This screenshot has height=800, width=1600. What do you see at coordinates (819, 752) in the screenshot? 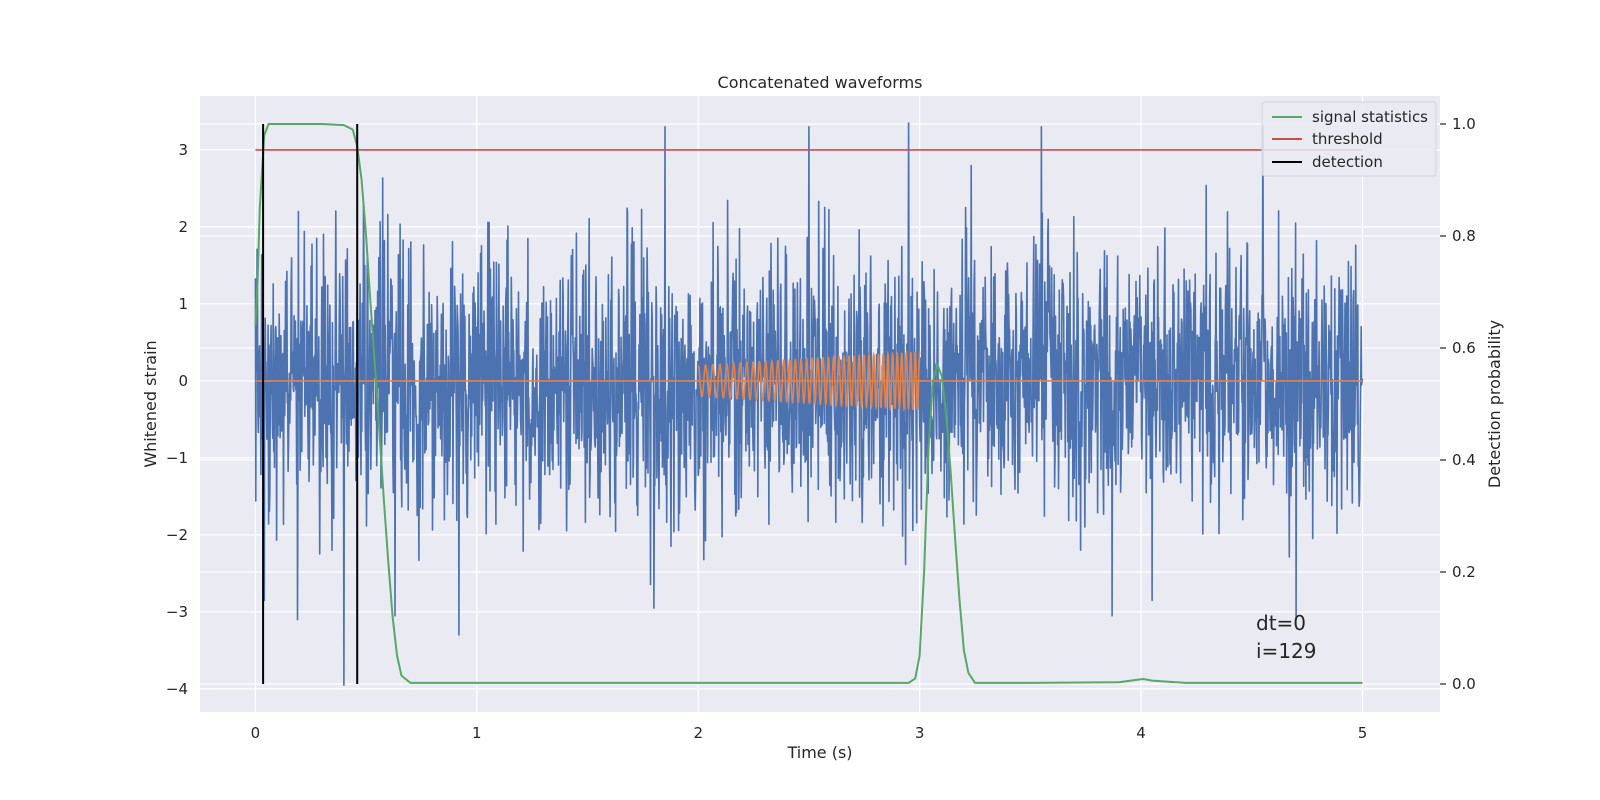
I see `x-axis-title: Time (s)` at bounding box center [819, 752].